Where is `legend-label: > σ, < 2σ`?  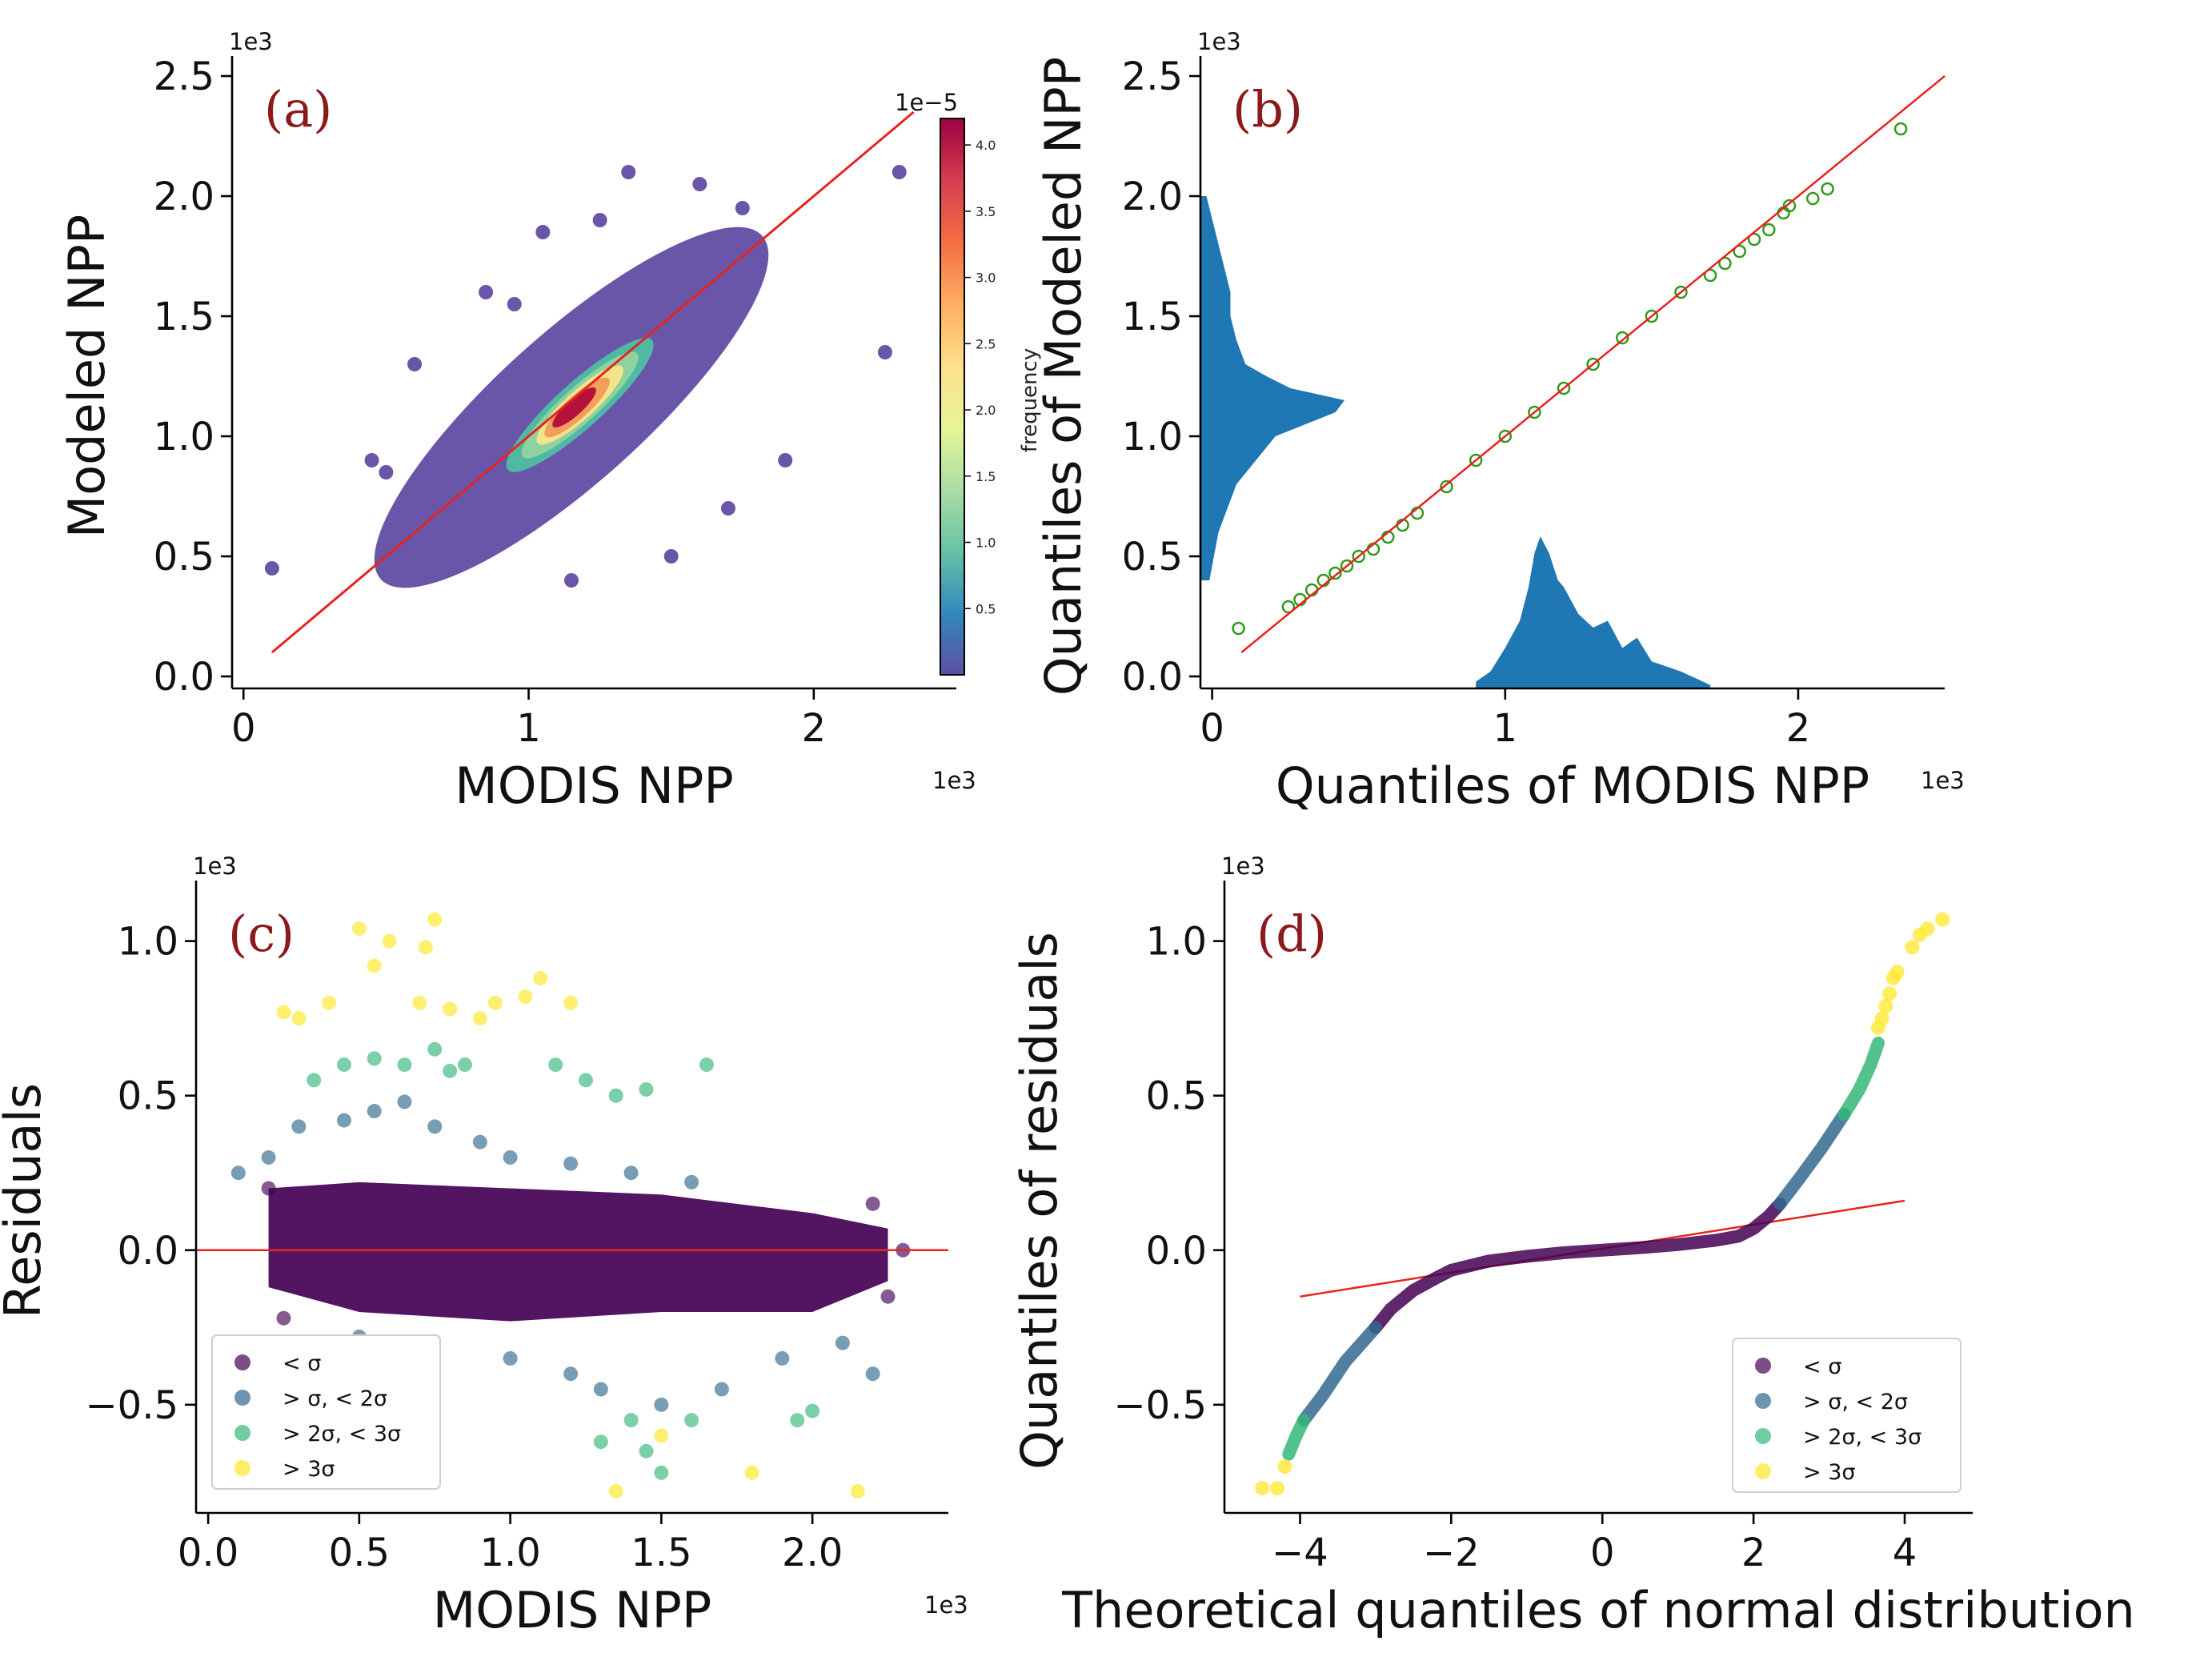
legend-label: > σ, < 2σ is located at coordinates (335, 1398).